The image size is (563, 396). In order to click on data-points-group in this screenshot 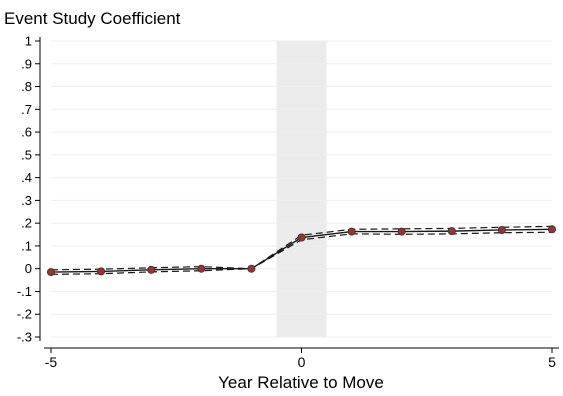, I will do `click(302, 251)`.